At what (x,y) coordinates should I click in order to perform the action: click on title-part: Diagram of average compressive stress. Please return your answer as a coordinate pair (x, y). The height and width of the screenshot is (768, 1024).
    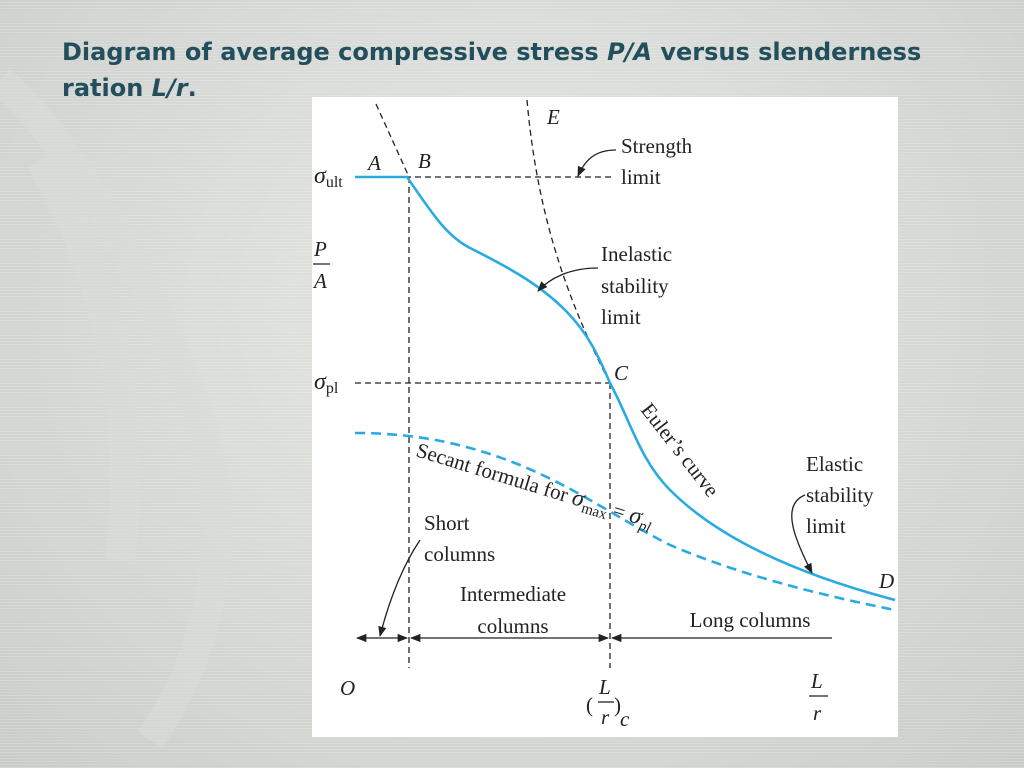
    Looking at the image, I should click on (334, 52).